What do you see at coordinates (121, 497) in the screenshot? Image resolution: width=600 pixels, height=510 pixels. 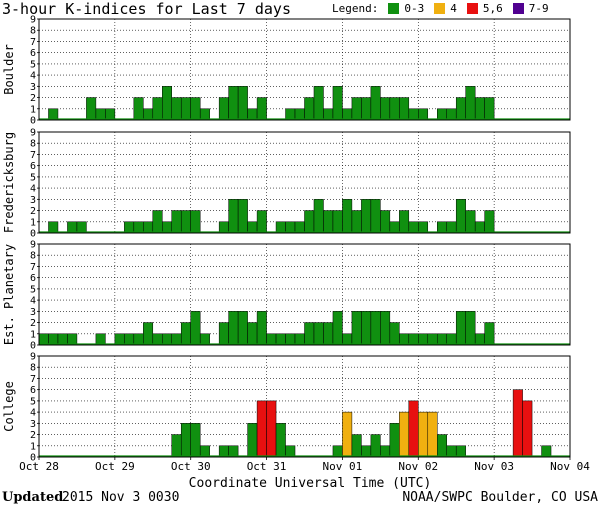 I see `updated-value: 2015 Nov 3 0030` at bounding box center [121, 497].